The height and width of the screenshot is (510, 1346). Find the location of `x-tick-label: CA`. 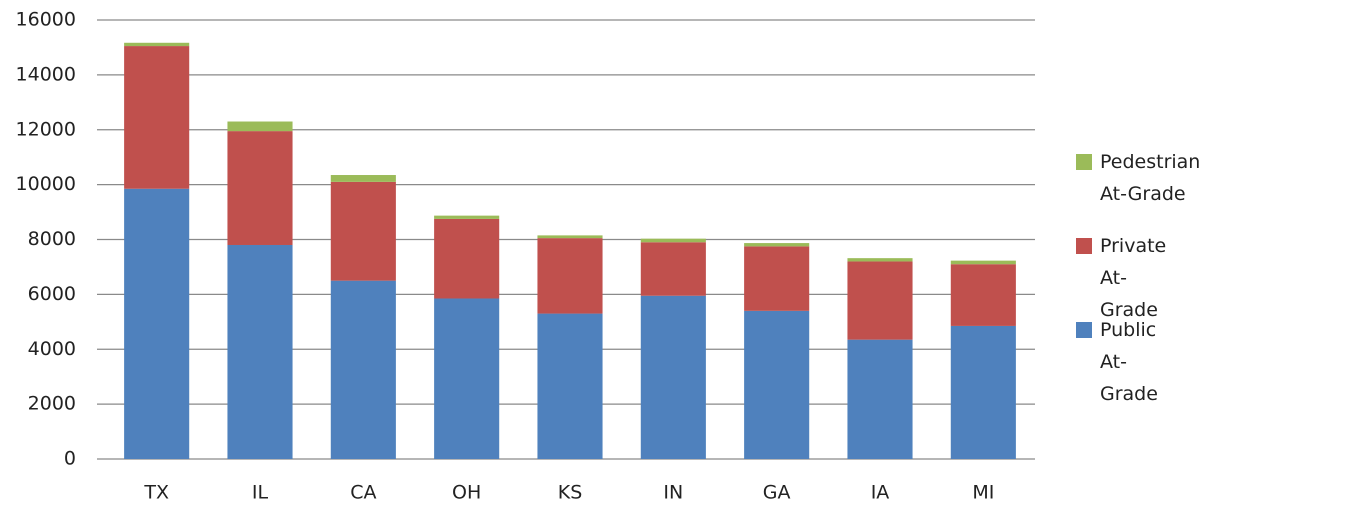

x-tick-label: CA is located at coordinates (363, 493).